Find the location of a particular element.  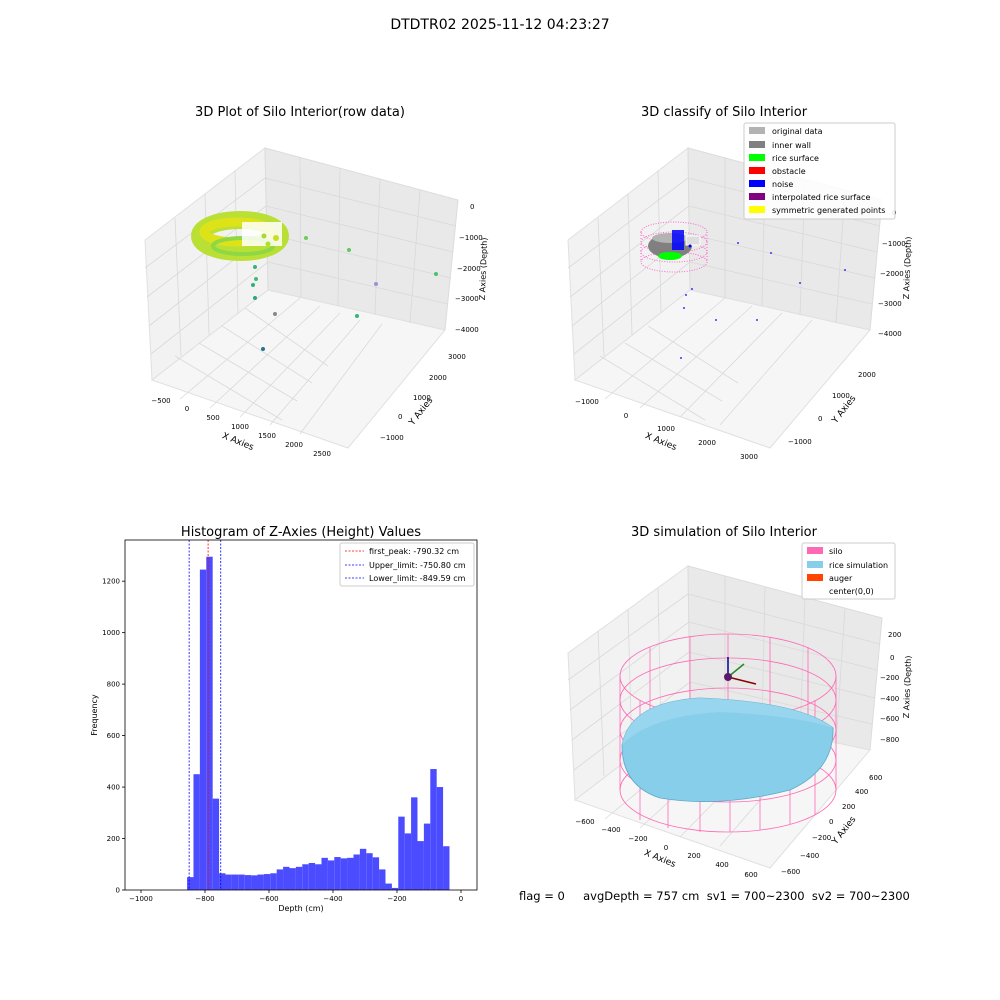

sim-x-axis-label: X Axies is located at coordinates (659, 859).